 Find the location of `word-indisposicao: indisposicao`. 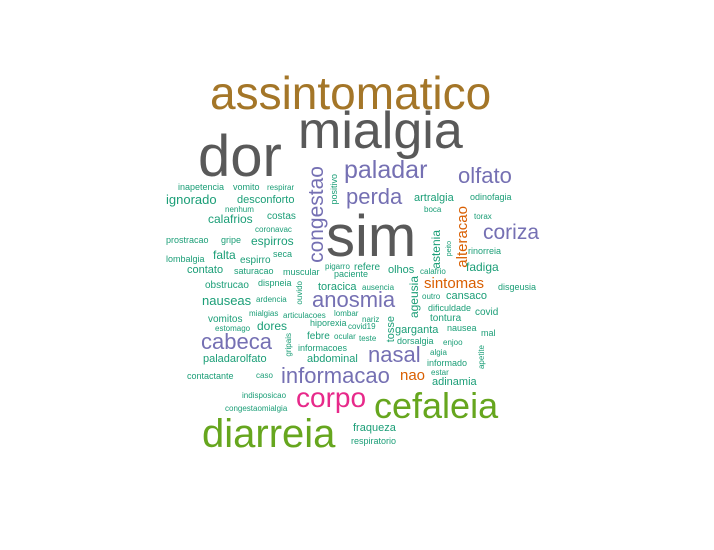

word-indisposicao: indisposicao is located at coordinates (264, 395).